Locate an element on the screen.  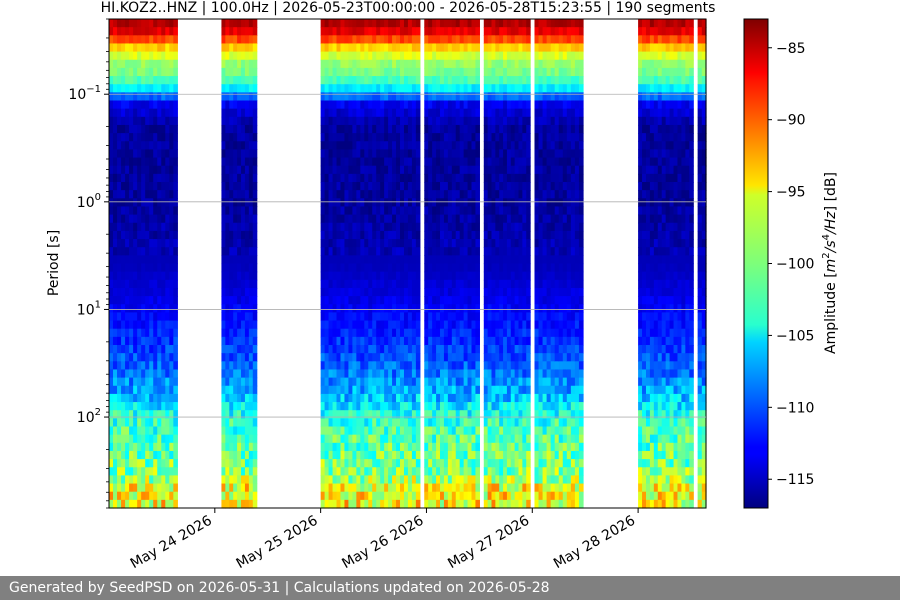
x-tick-label: May 24 2026 is located at coordinates (171, 543).